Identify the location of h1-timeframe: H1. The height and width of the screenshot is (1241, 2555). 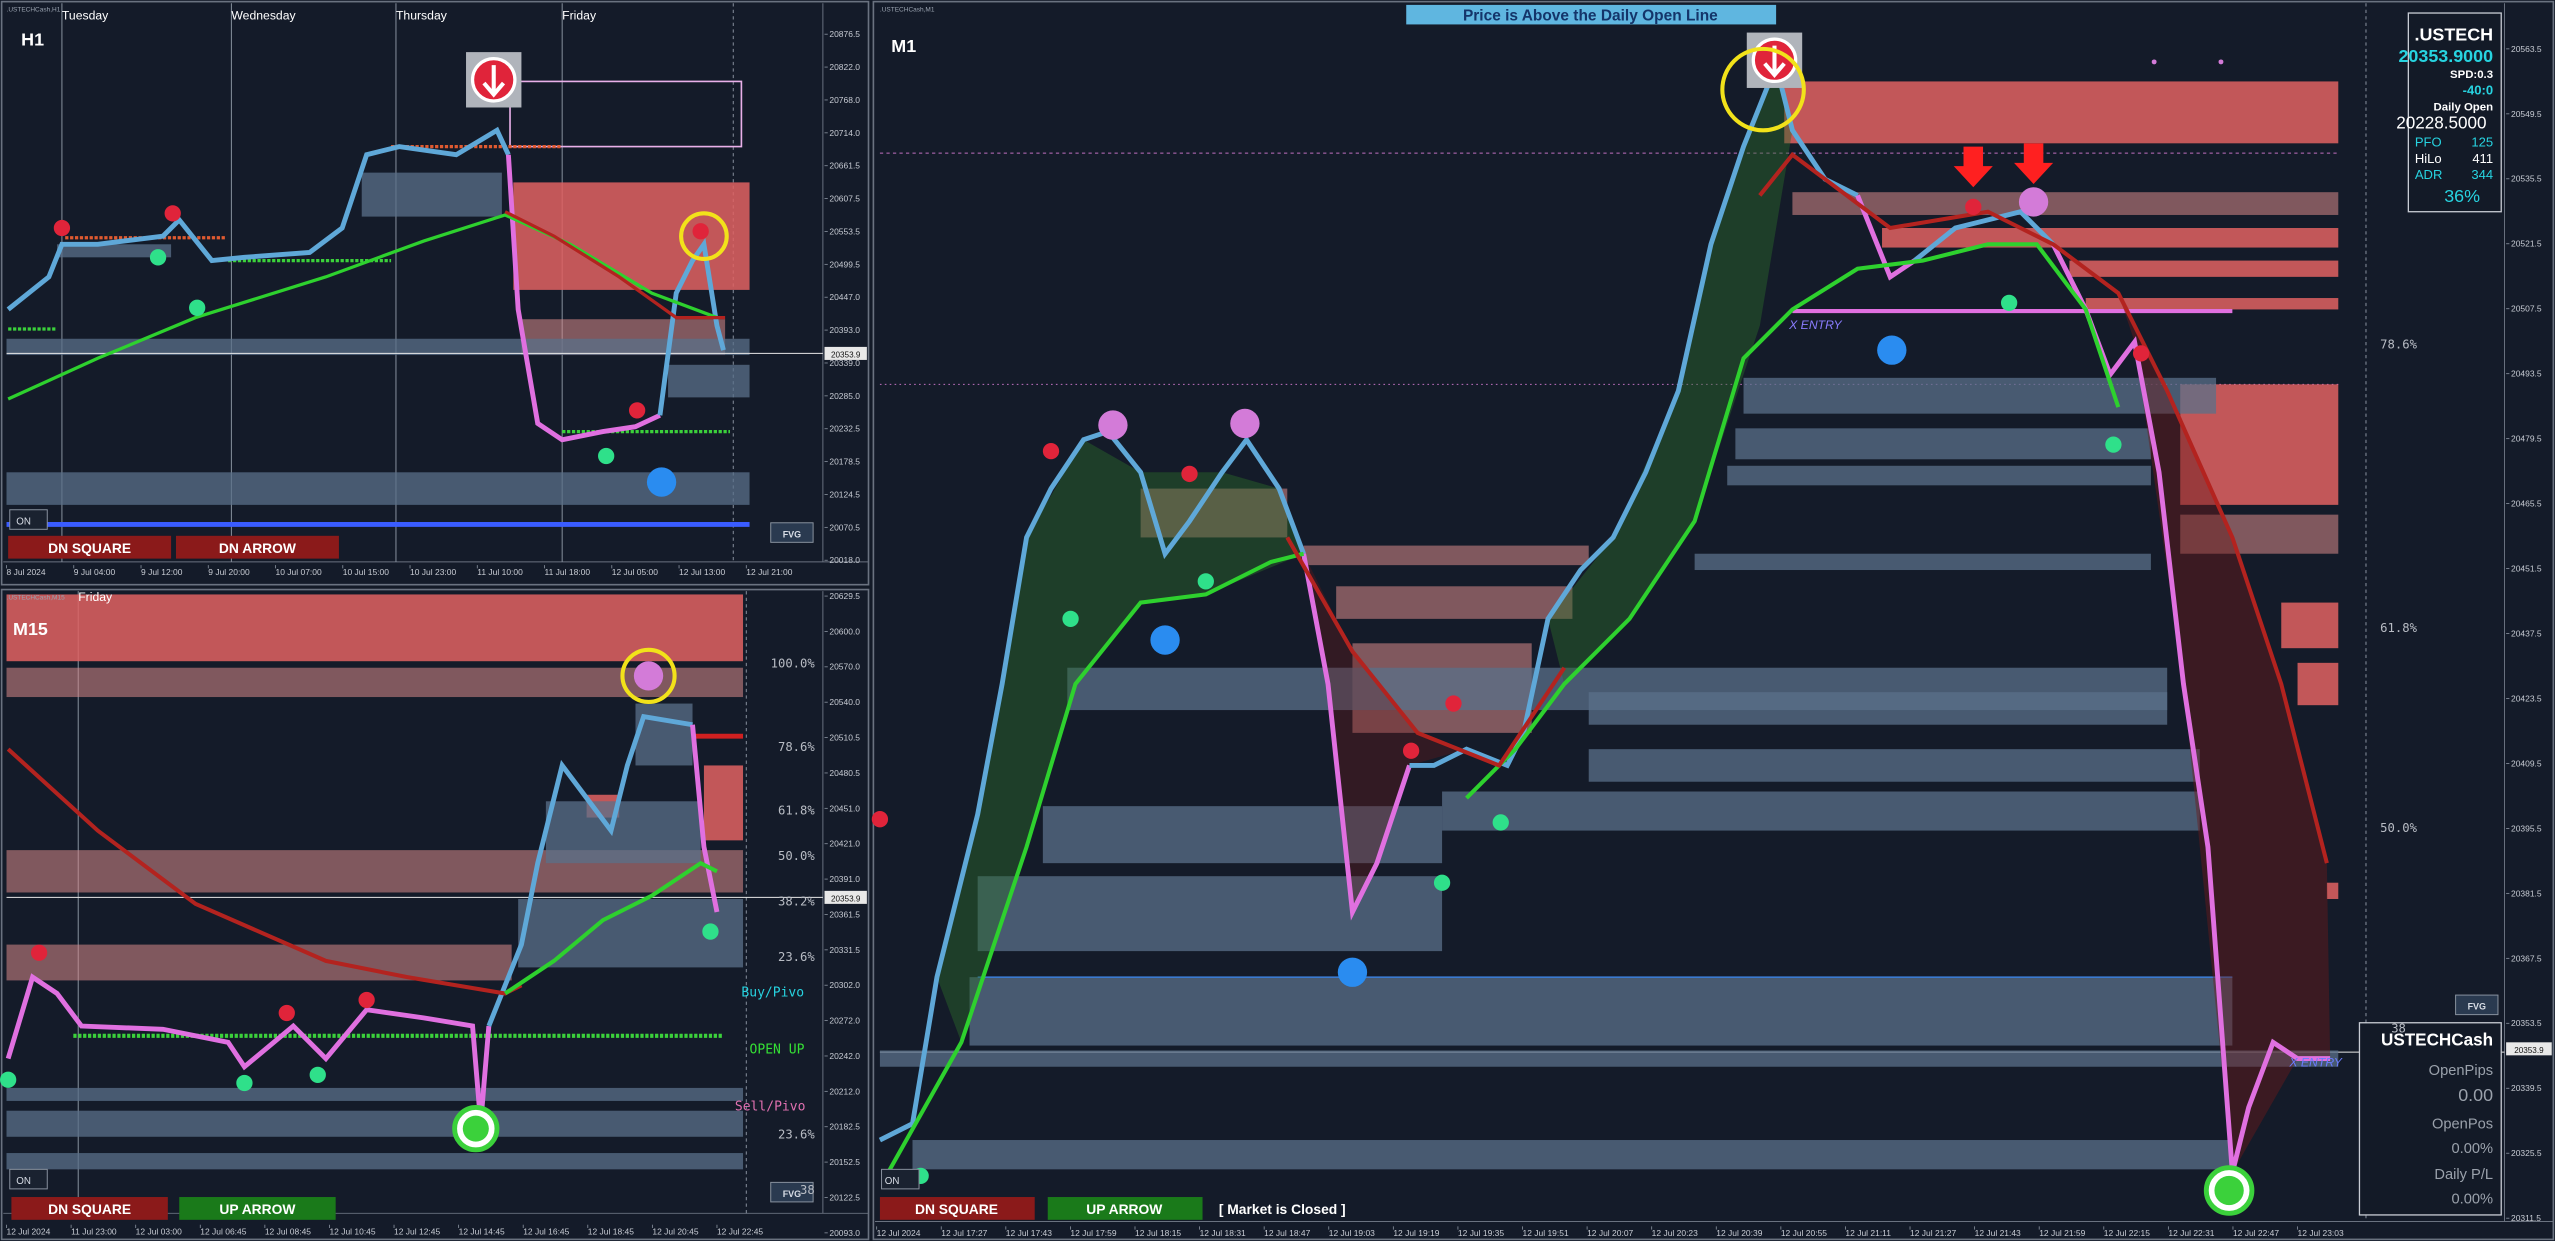
(32, 40).